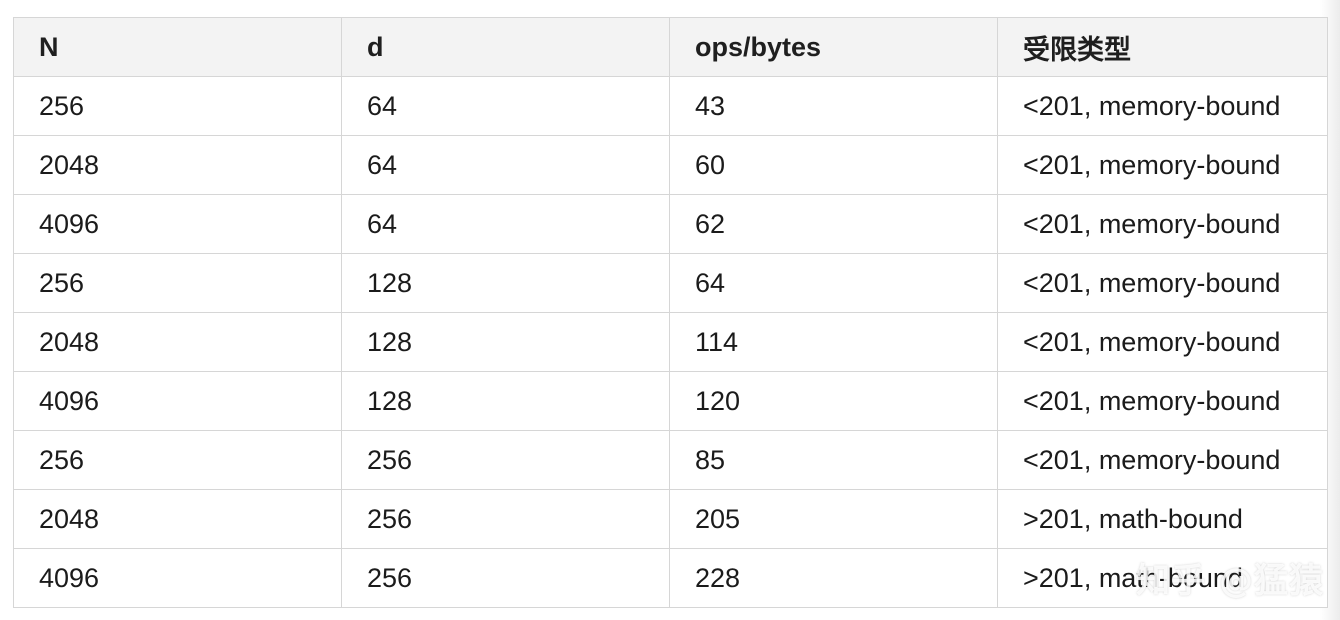 The image size is (1340, 620). I want to click on table-row: 256 64 43 <201, memory-bound, so click(670, 106).